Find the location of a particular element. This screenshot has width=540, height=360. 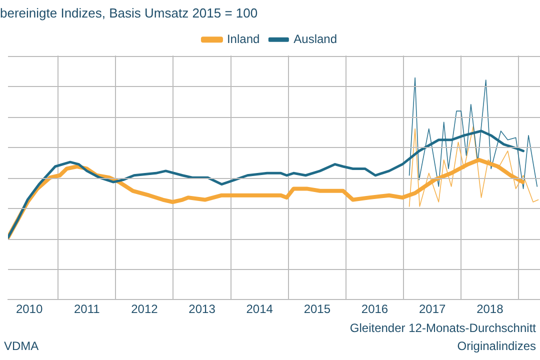

x-tick-label: 2018 is located at coordinates (490, 309).